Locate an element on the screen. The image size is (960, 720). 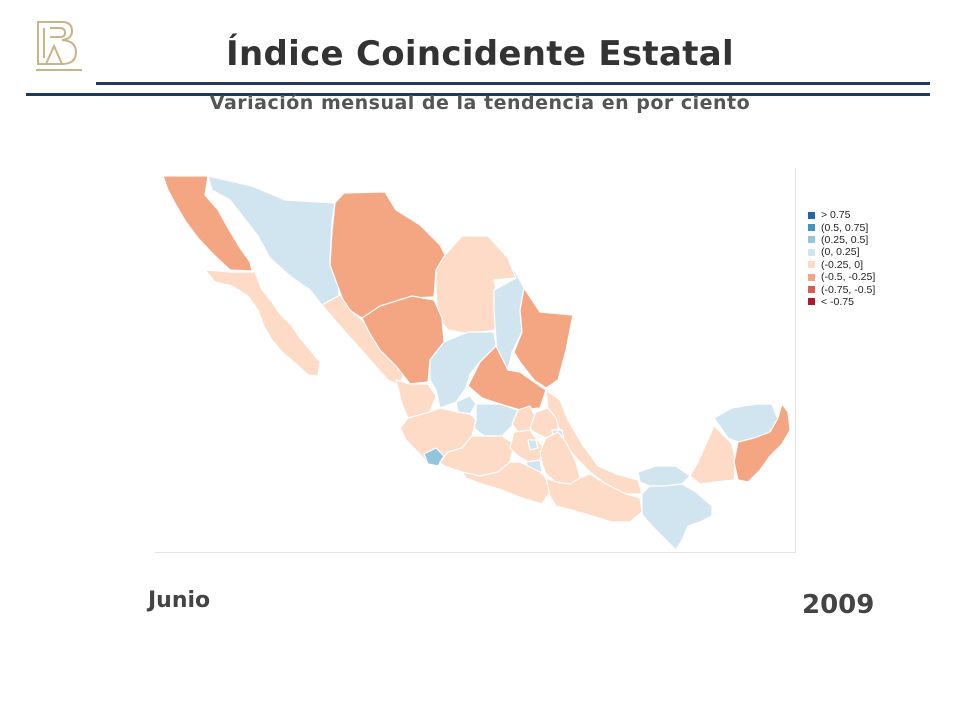
state-chiapas is located at coordinates (677, 517).